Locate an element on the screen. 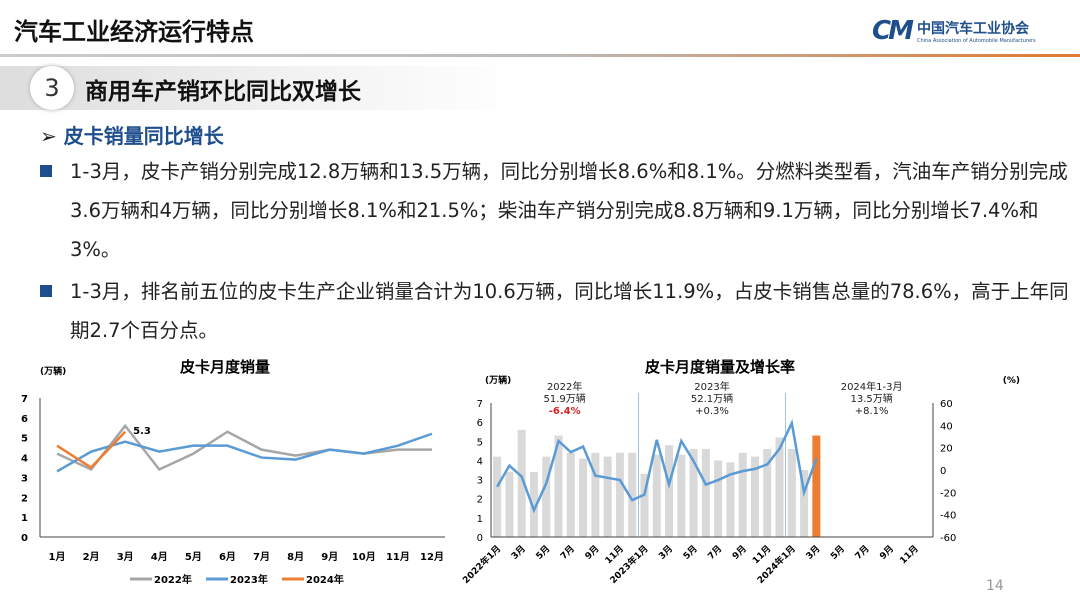  y2-tick-label: 60 is located at coordinates (946, 404).